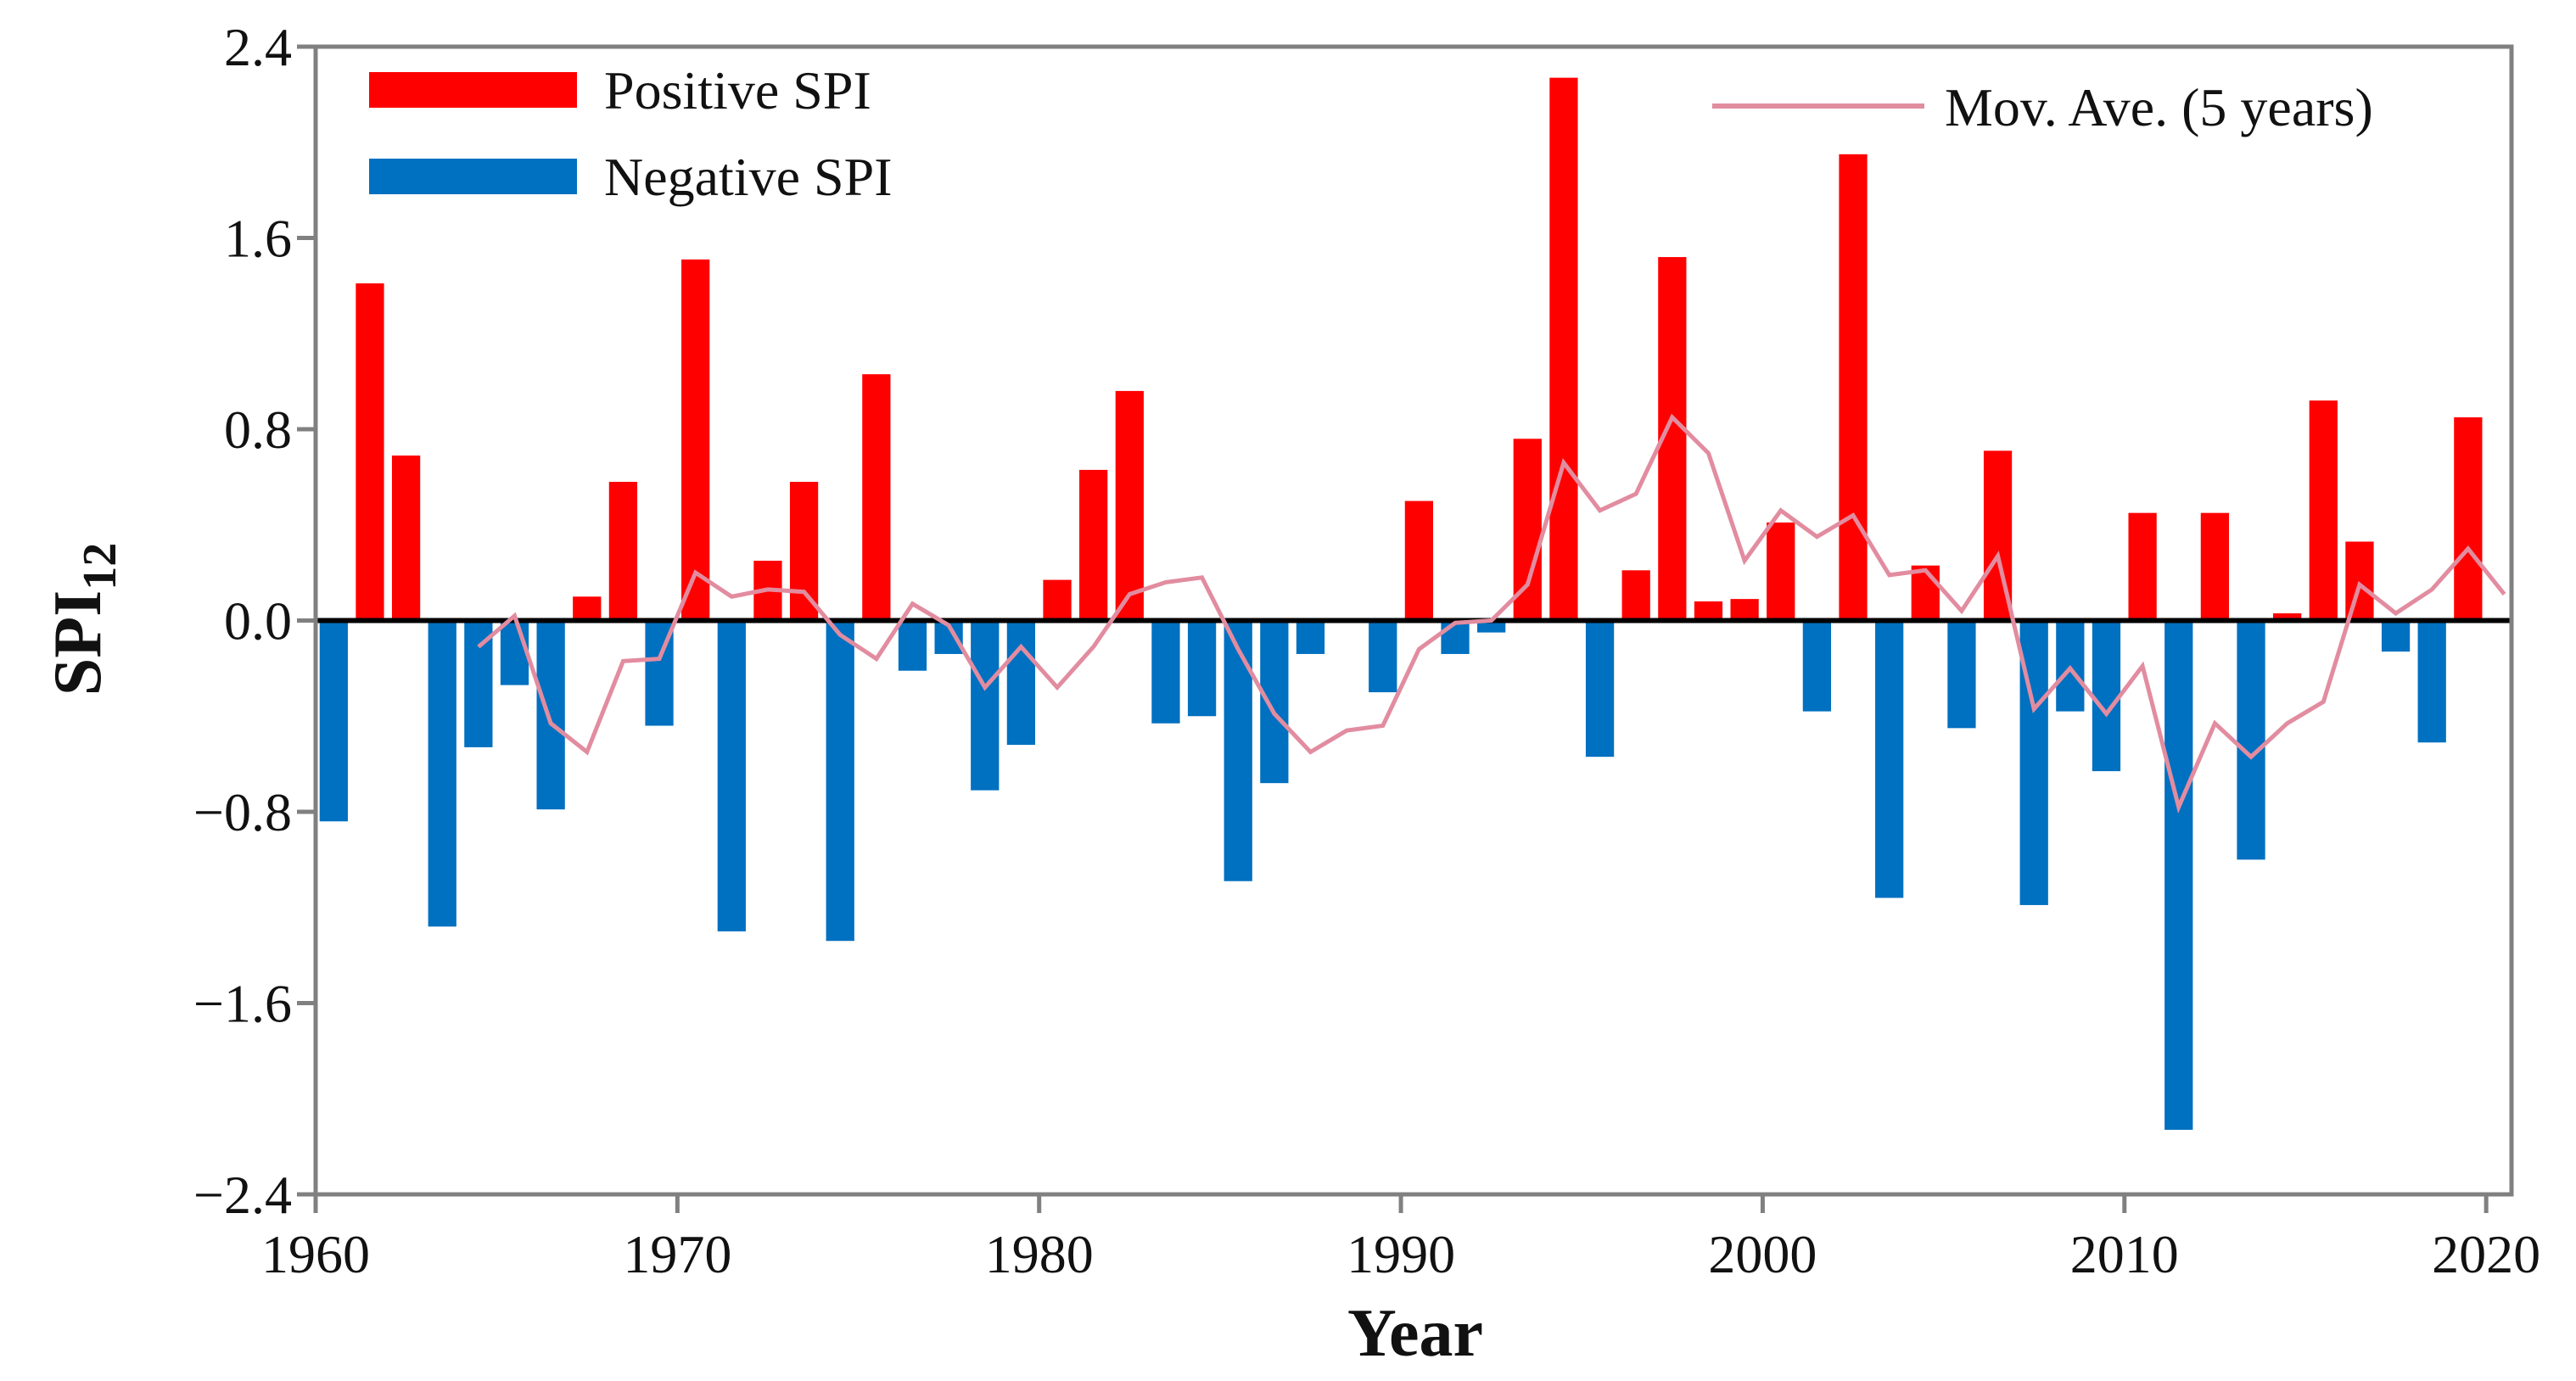 The height and width of the screenshot is (1381, 2576). What do you see at coordinates (804, 552) in the screenshot?
I see `spi-bar-1973` at bounding box center [804, 552].